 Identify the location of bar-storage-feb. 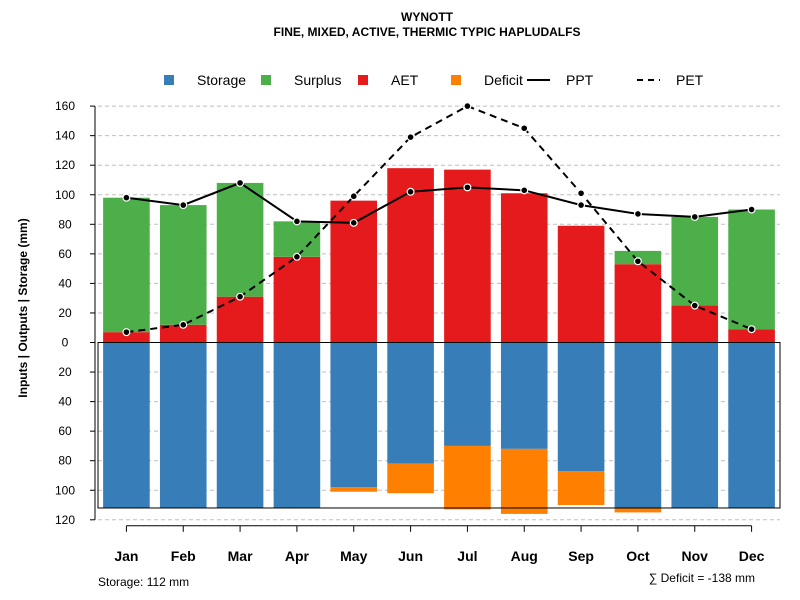
(183, 425).